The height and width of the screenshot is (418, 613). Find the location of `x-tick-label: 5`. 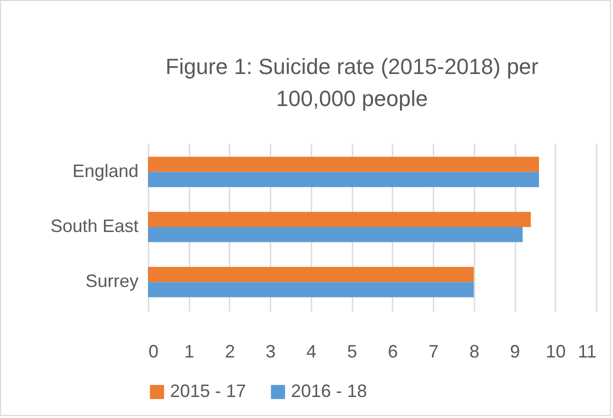

x-tick-label: 5 is located at coordinates (352, 352).